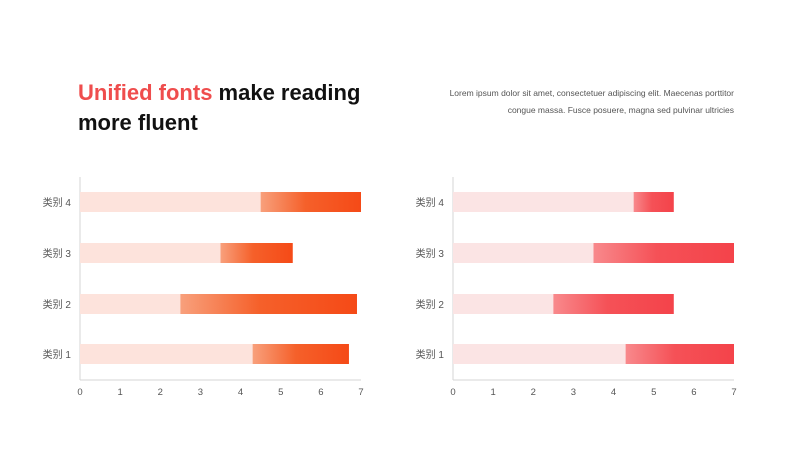 The width and height of the screenshot is (800, 450). I want to click on title-accent: Unified fonts, so click(145, 92).